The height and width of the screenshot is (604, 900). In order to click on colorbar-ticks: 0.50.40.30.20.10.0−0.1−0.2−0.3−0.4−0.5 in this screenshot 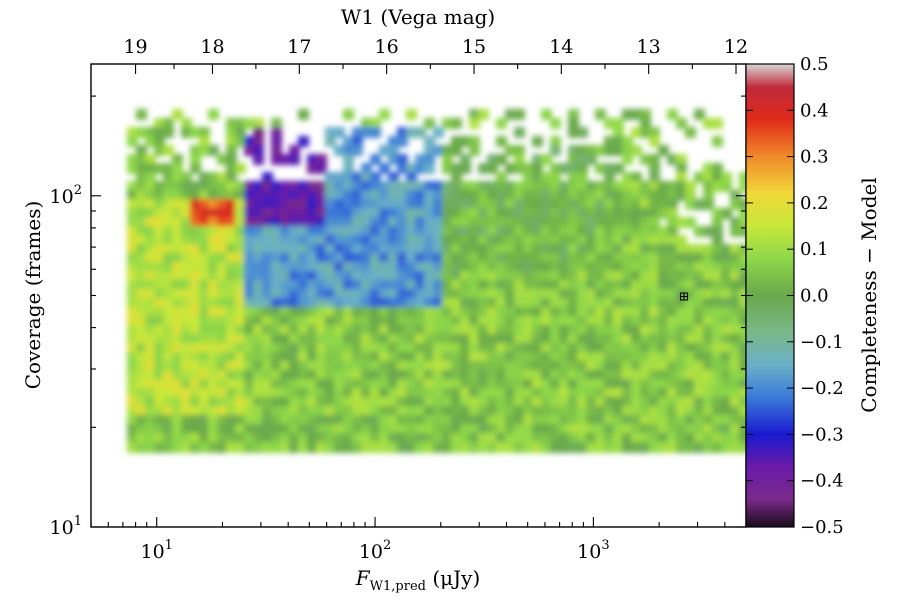, I will do `click(795, 296)`.